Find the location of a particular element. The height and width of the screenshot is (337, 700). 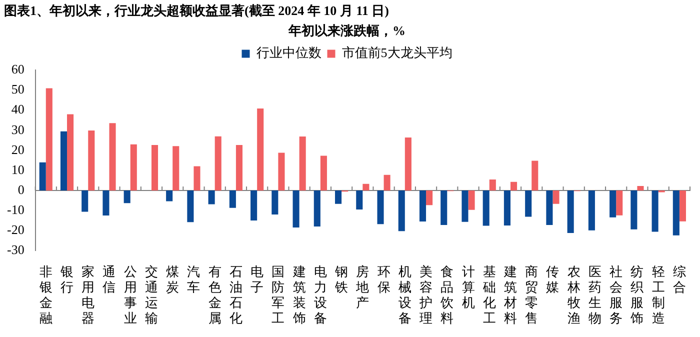

x-tick-label: 非银金融 is located at coordinates (45, 295).